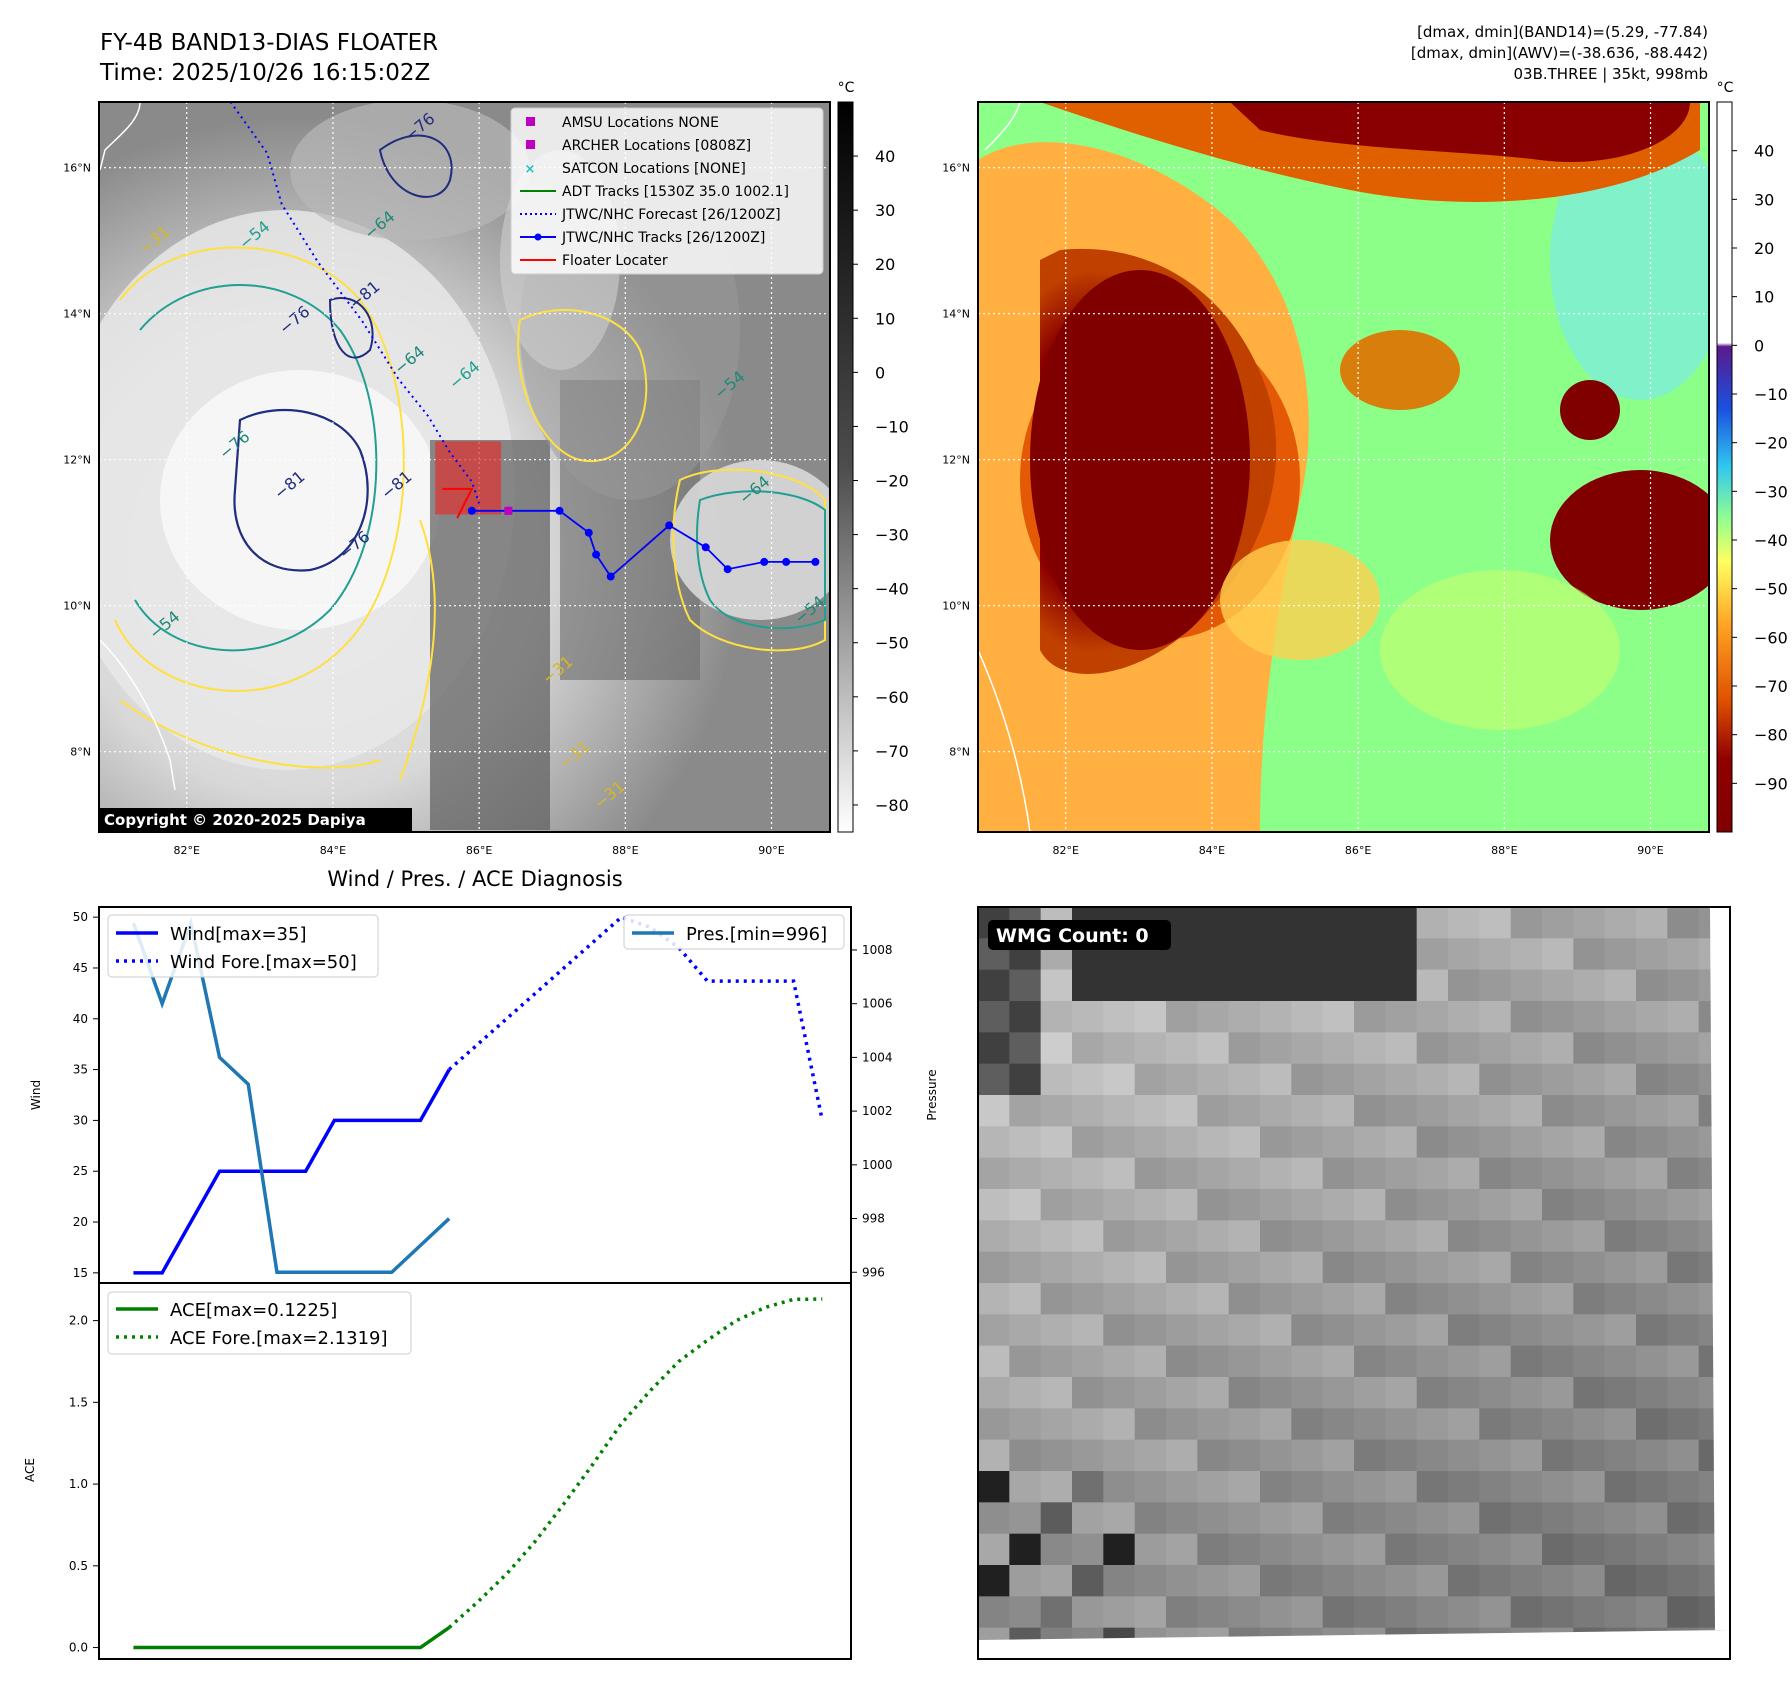 This screenshot has width=1792, height=1690. I want to click on pressure-y-tick-label: 1004, so click(877, 1057).